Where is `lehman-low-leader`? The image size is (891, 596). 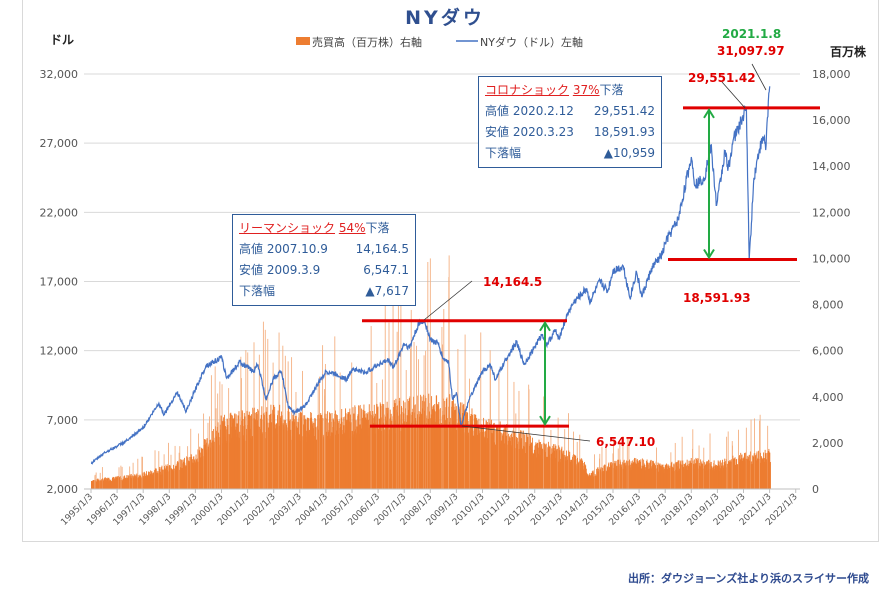 lehman-low-leader is located at coordinates (526, 433).